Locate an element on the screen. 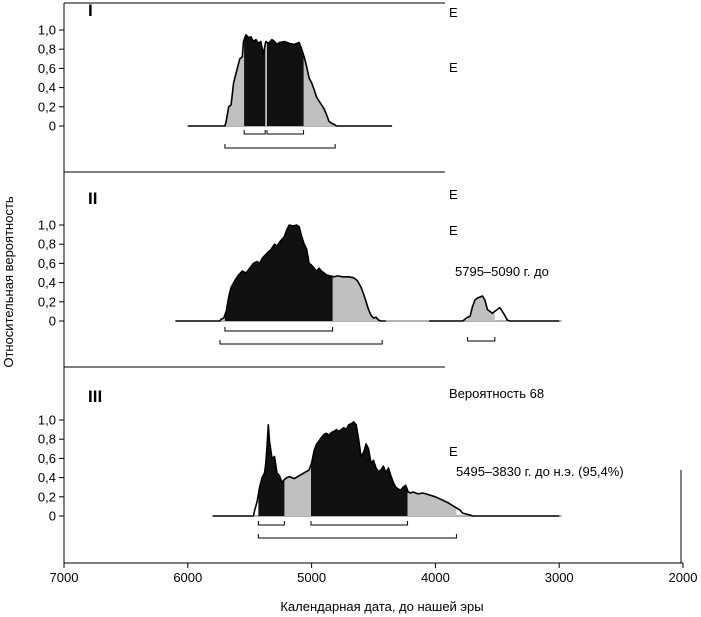 The image size is (701, 617). x-tick-label: 5000 is located at coordinates (311, 577).